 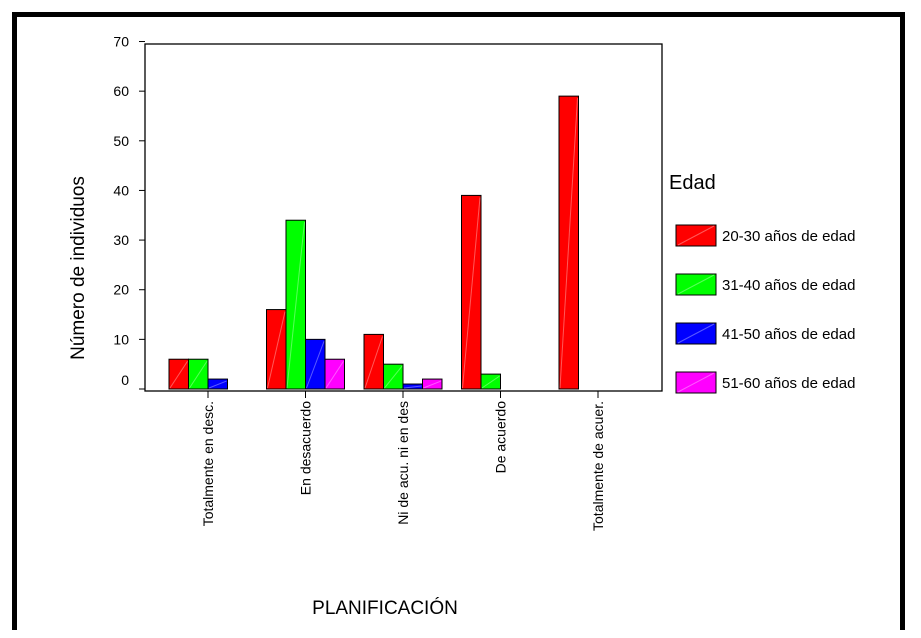 What do you see at coordinates (121, 240) in the screenshot?
I see `y-tick-label: 30` at bounding box center [121, 240].